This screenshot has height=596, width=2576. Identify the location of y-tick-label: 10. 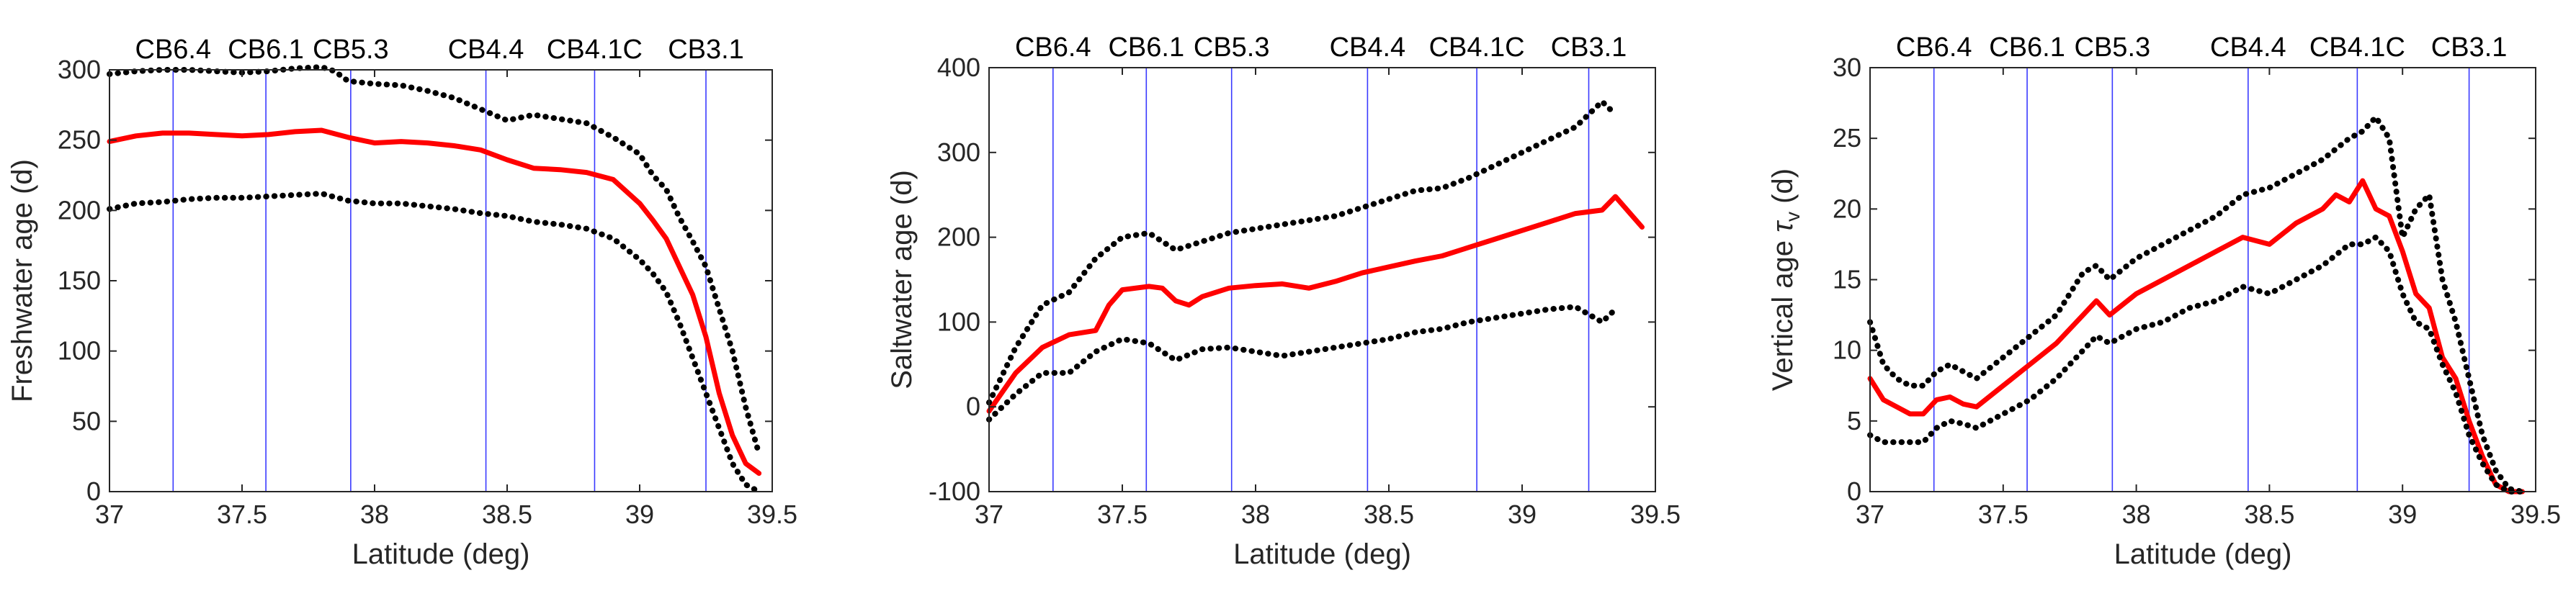
(1847, 350).